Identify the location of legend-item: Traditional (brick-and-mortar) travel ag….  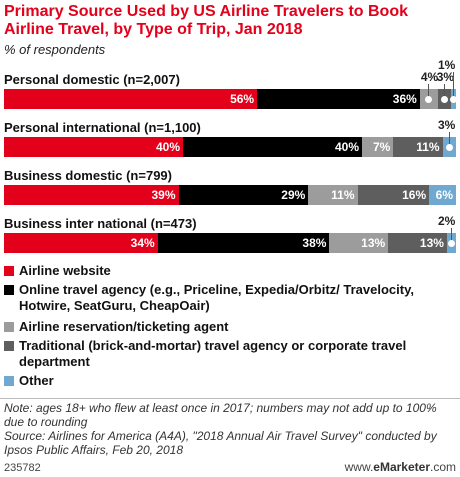
(221, 354).